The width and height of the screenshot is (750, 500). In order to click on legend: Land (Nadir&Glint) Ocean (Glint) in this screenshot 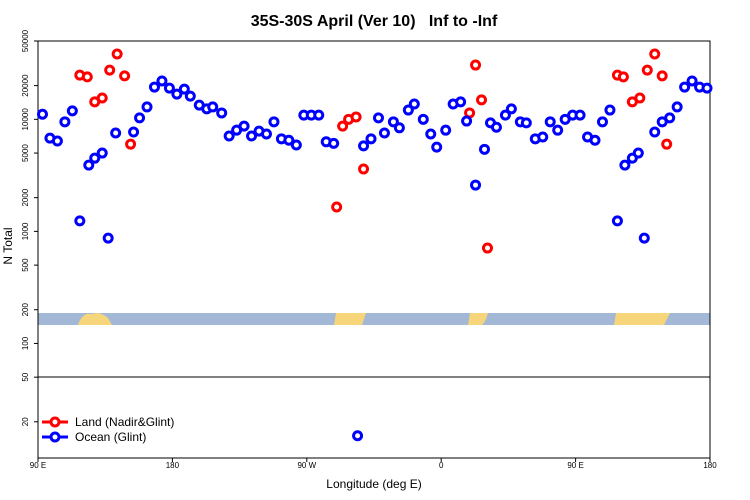, I will do `click(108, 429)`.